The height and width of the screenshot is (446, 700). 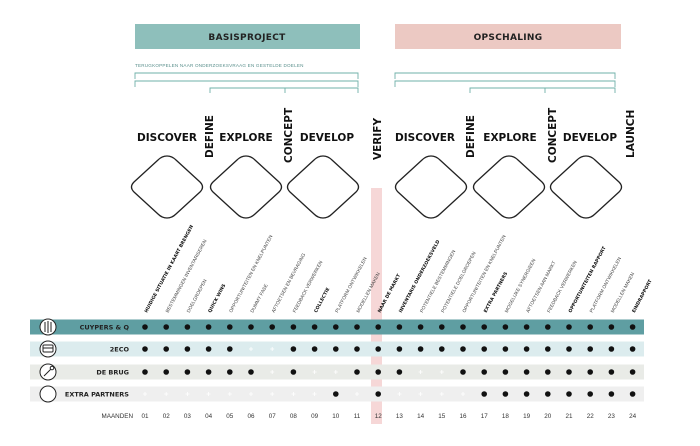 I want to click on task-label: COLLECTIE, so click(x=322, y=300).